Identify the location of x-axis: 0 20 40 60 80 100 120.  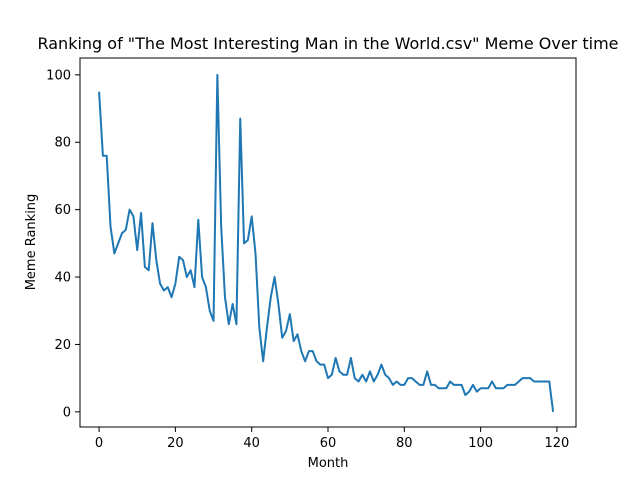
(332, 439).